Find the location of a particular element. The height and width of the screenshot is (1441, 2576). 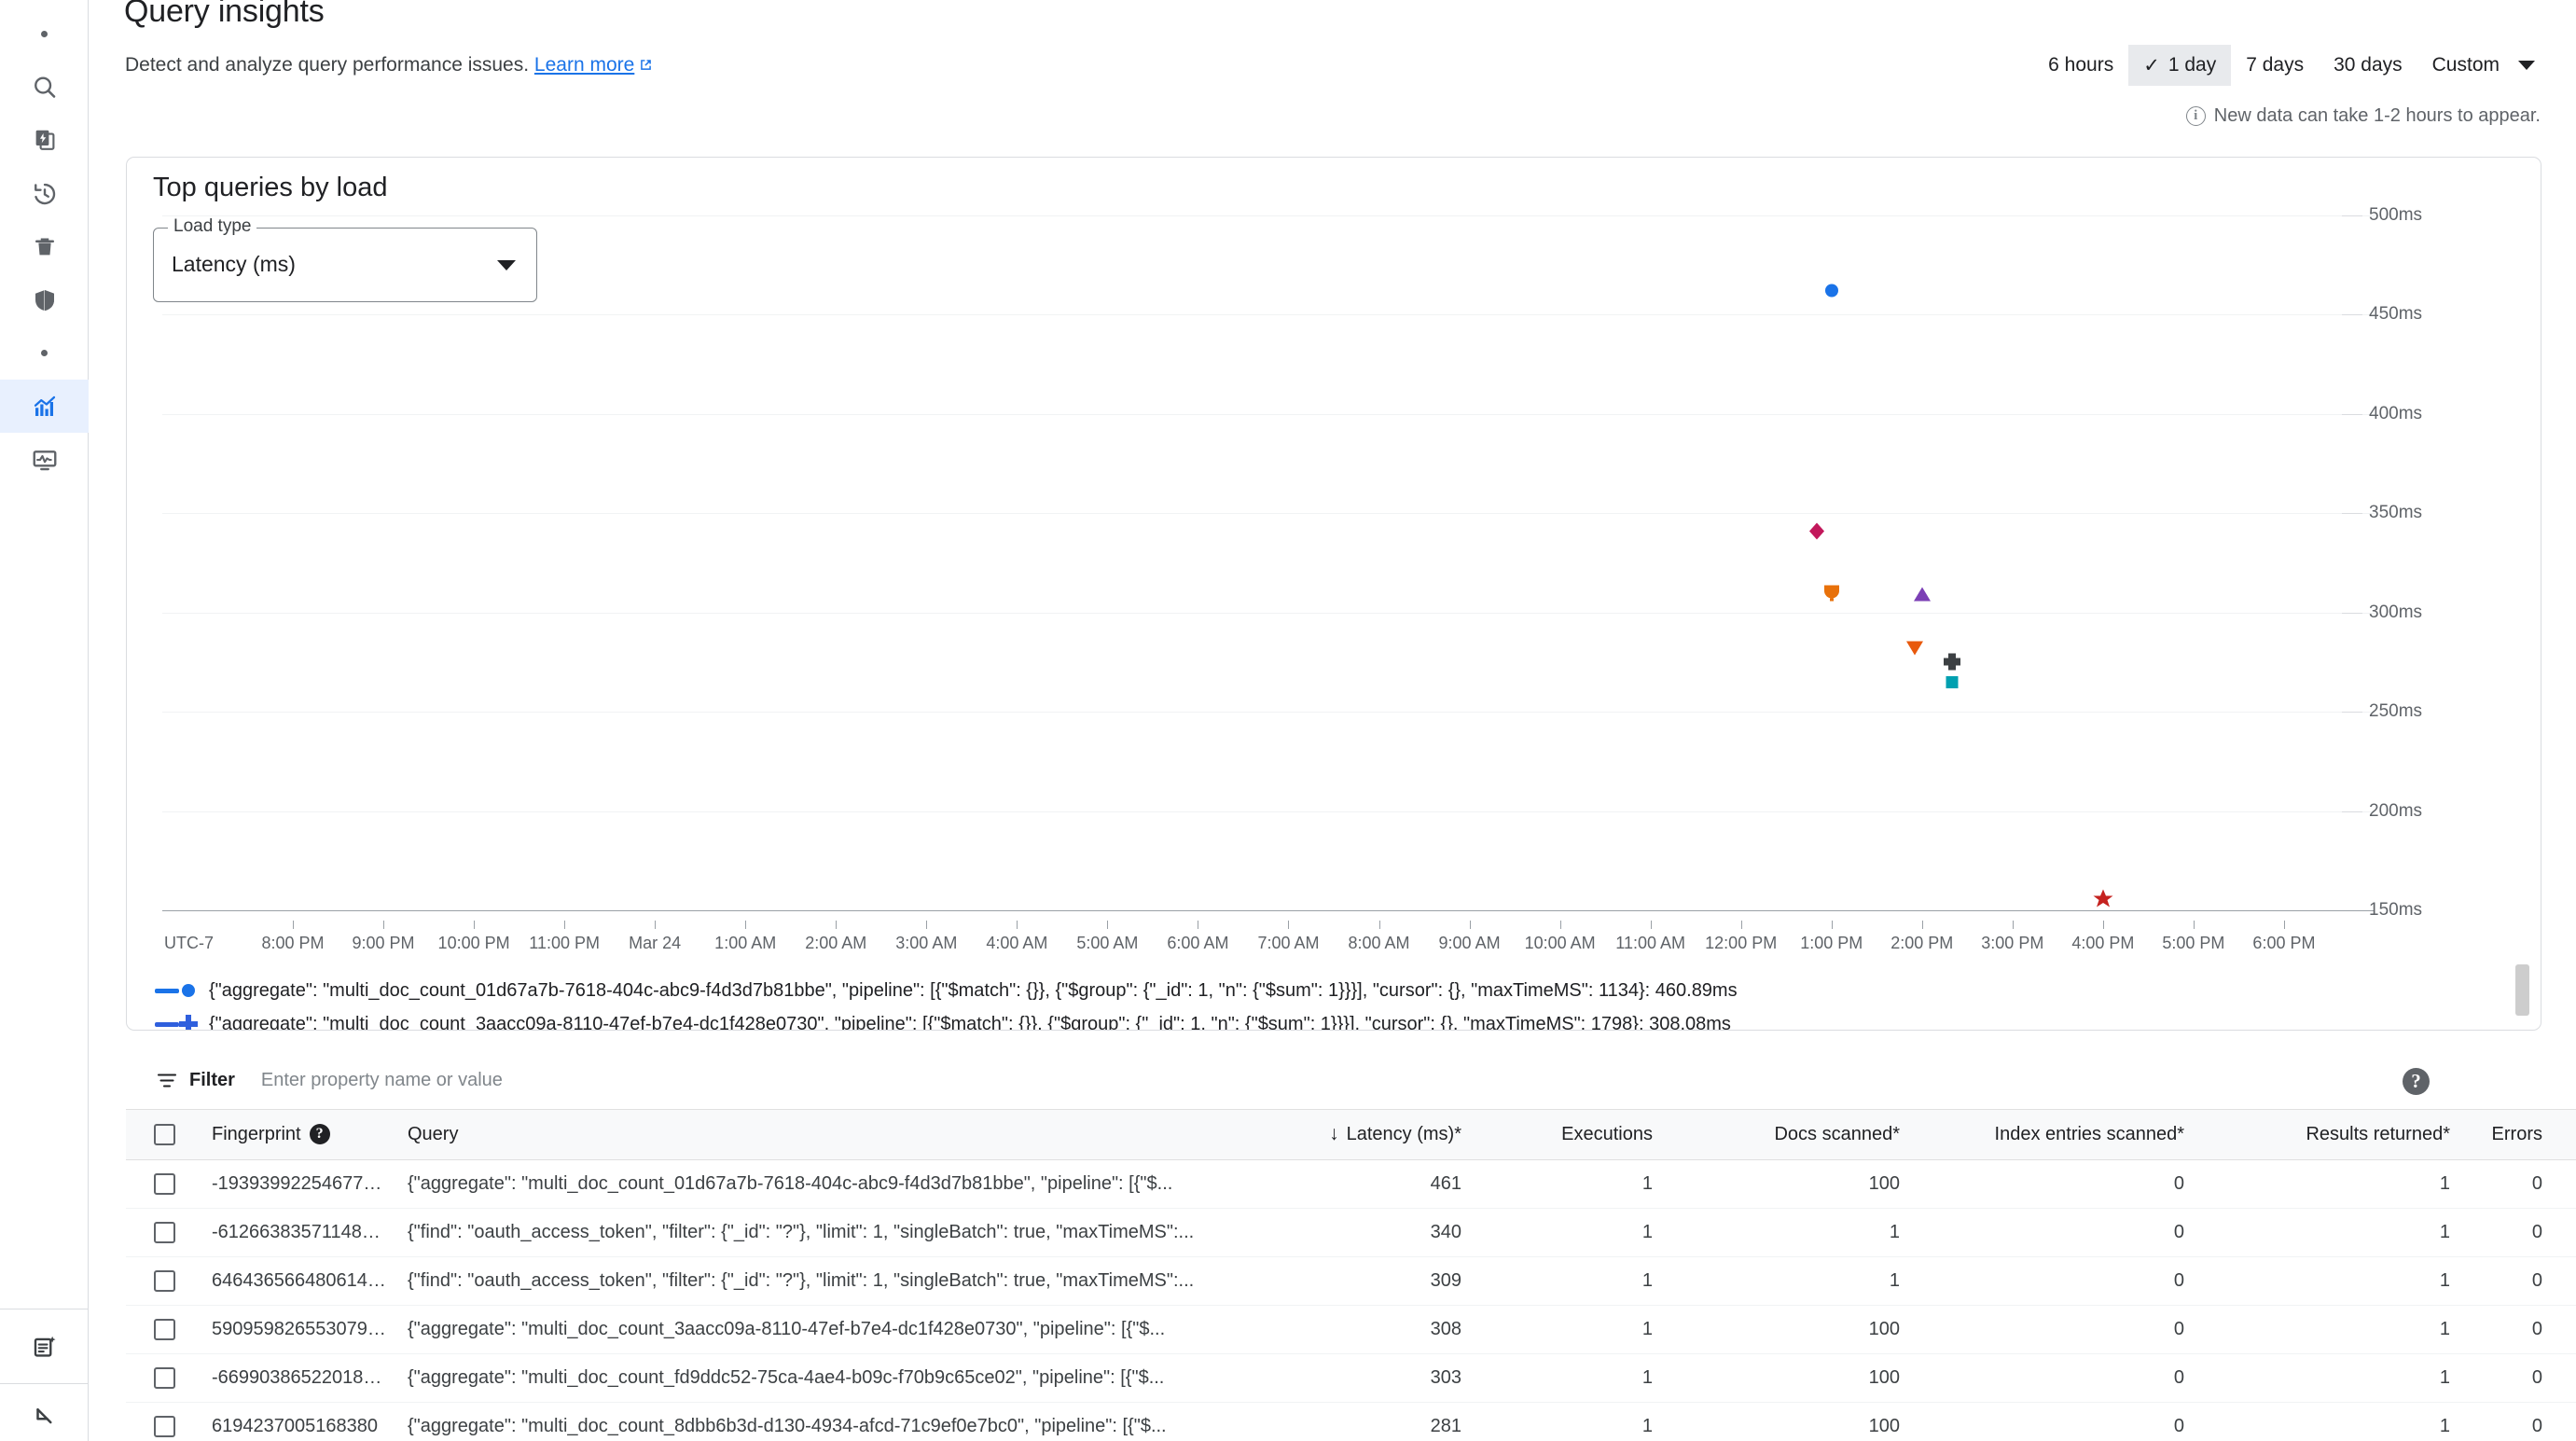

sidebar-item-query-plan is located at coordinates (44, 140).